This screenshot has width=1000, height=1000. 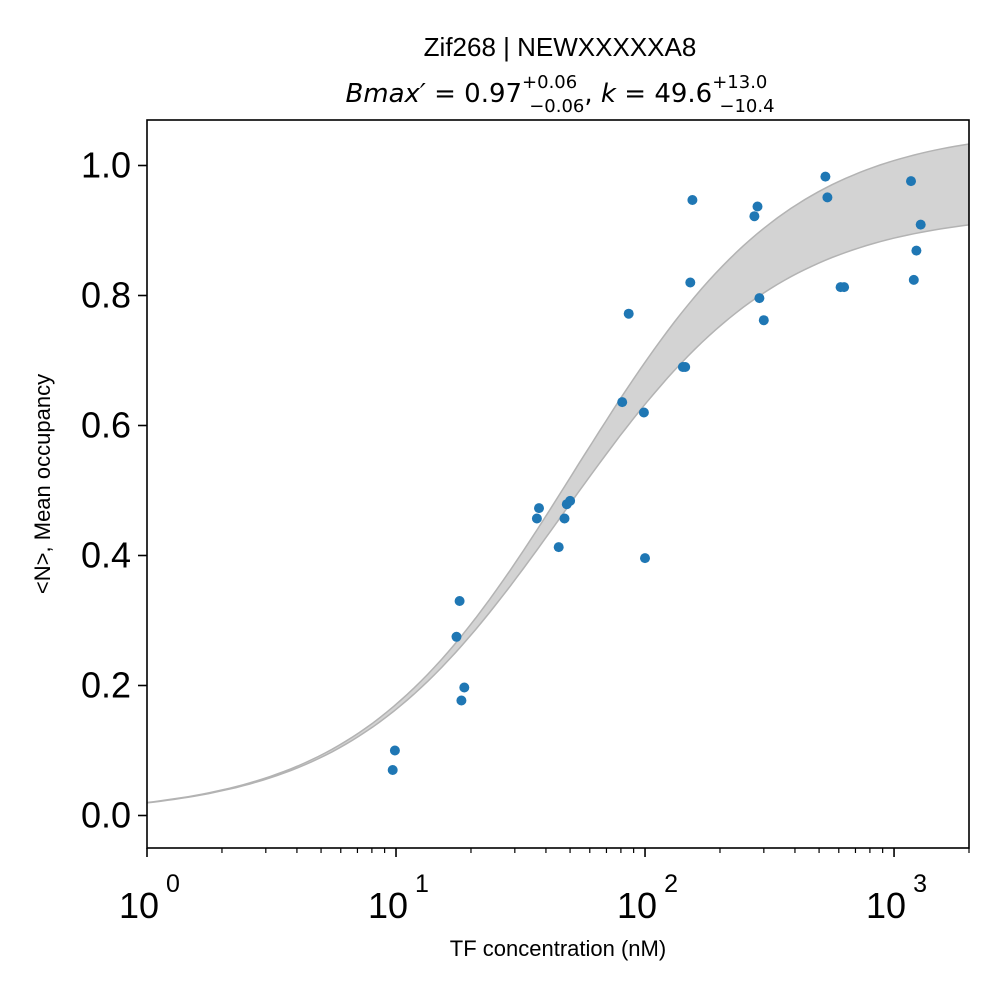 I want to click on k-plus: +13.0, so click(x=739, y=82).